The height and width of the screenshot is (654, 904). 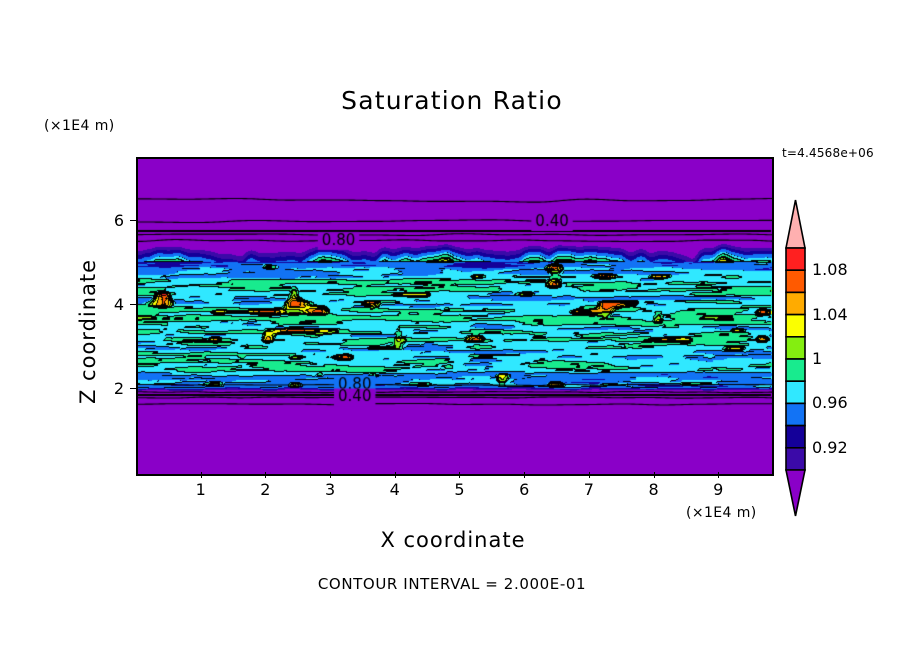 I want to click on y-axis-title: Z coordinate, so click(x=88, y=331).